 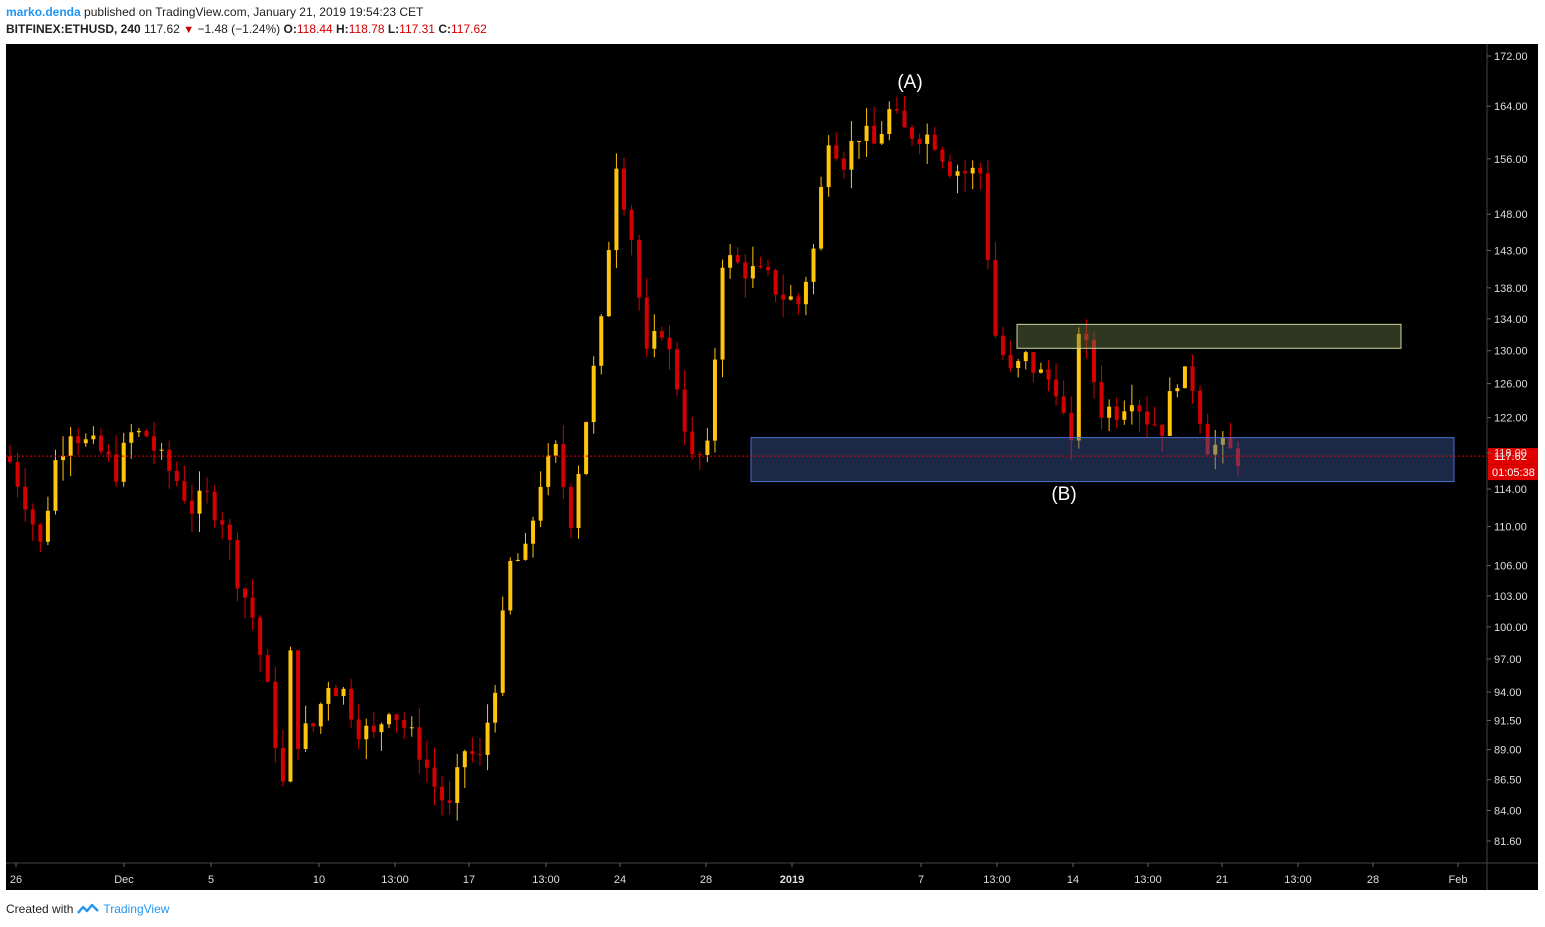 I want to click on time-tick-label: 2019, so click(x=792, y=880).